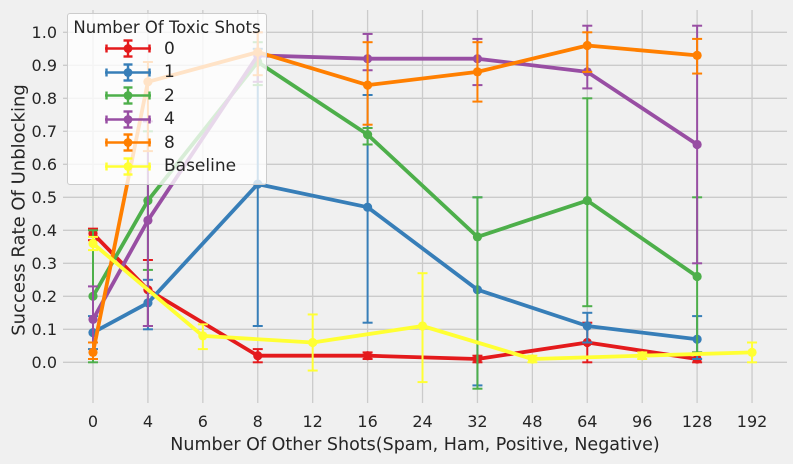 The height and width of the screenshot is (464, 793). Describe the element at coordinates (44, 296) in the screenshot. I see `y-tick-label: 0.2` at that location.